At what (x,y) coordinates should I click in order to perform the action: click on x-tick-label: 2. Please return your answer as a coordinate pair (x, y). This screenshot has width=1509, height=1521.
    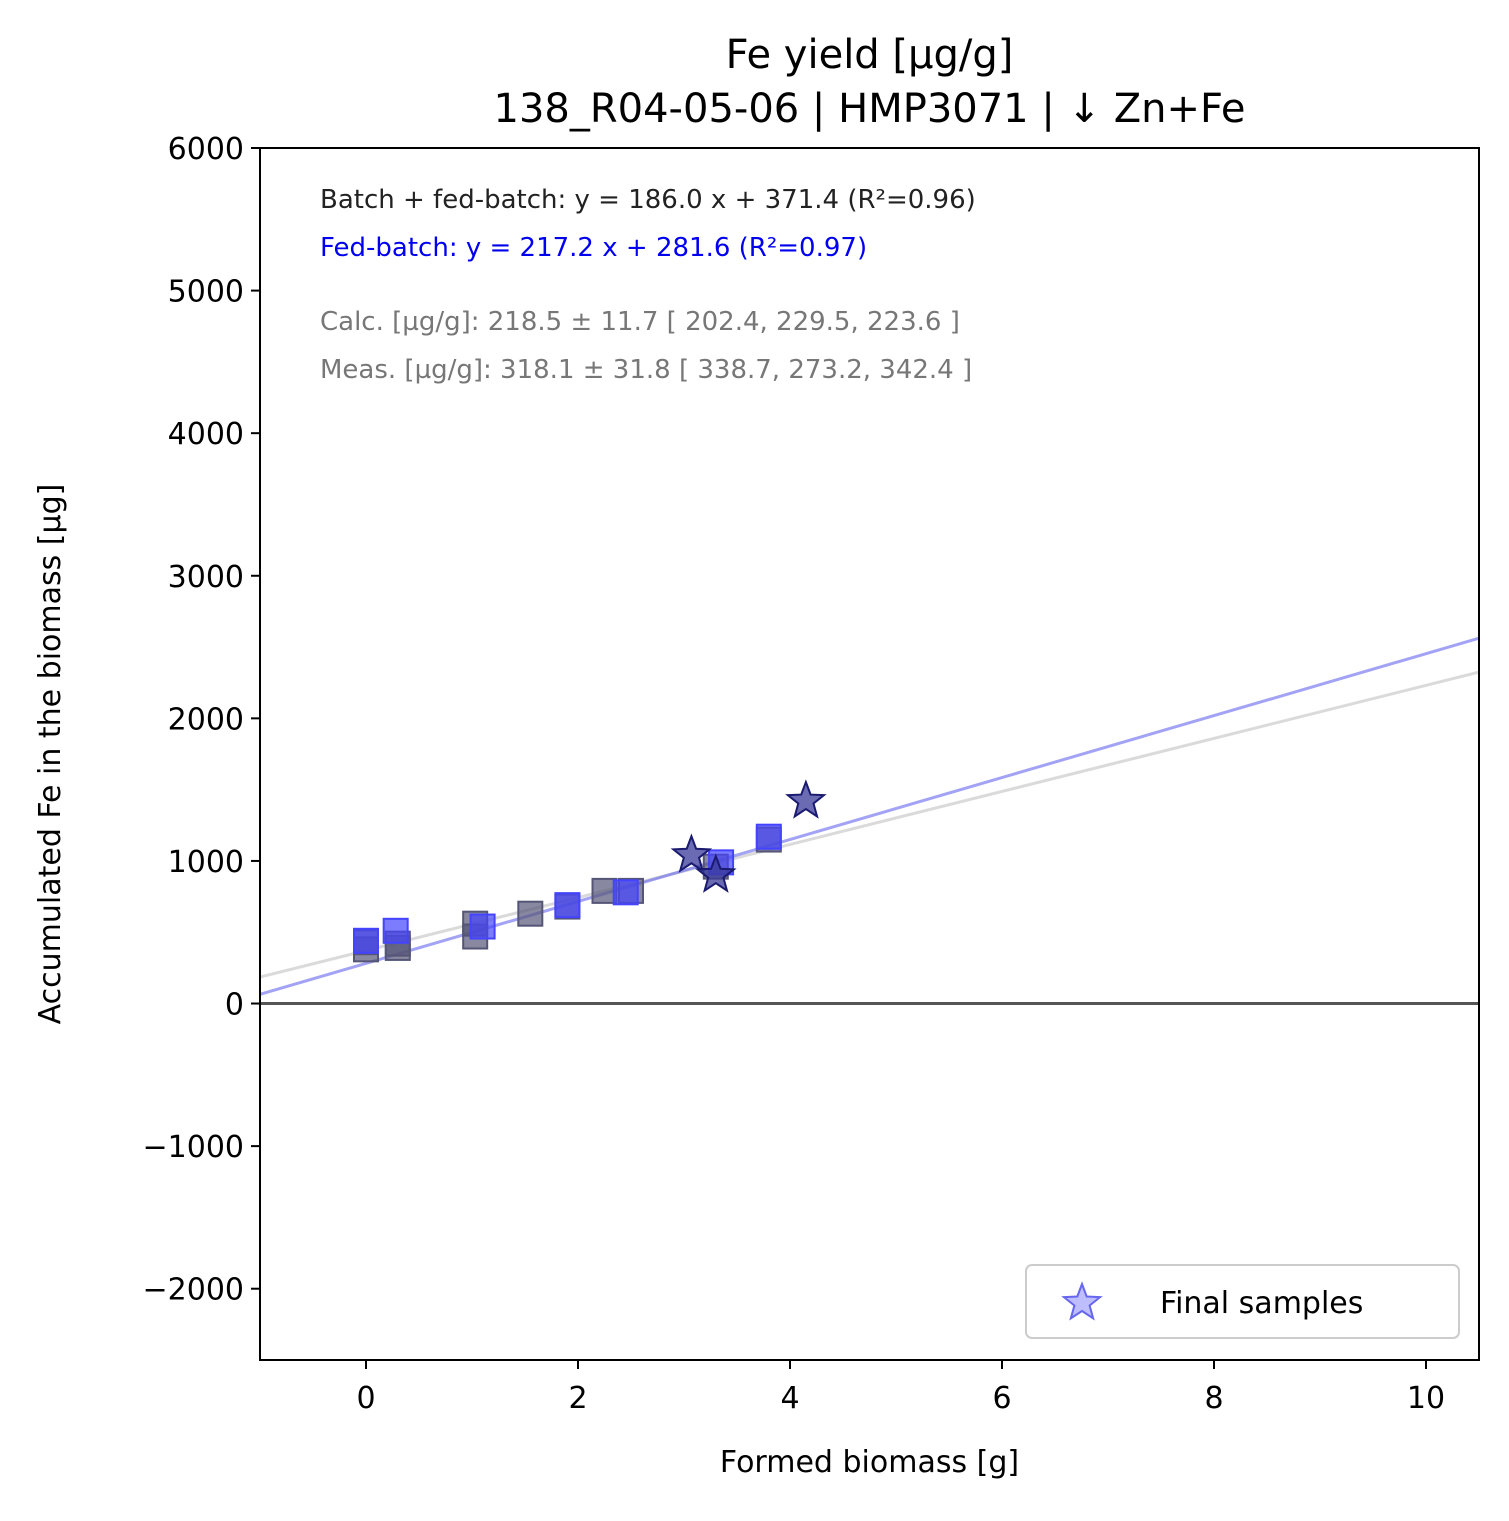
    Looking at the image, I should click on (577, 1398).